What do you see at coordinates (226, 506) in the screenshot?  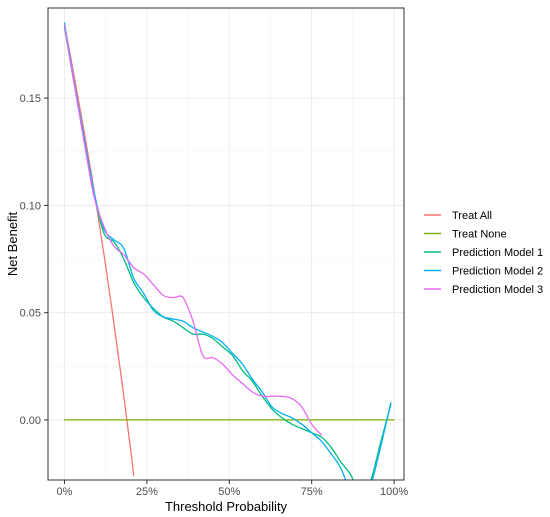 I see `x-axis-title: Threshold Probability` at bounding box center [226, 506].